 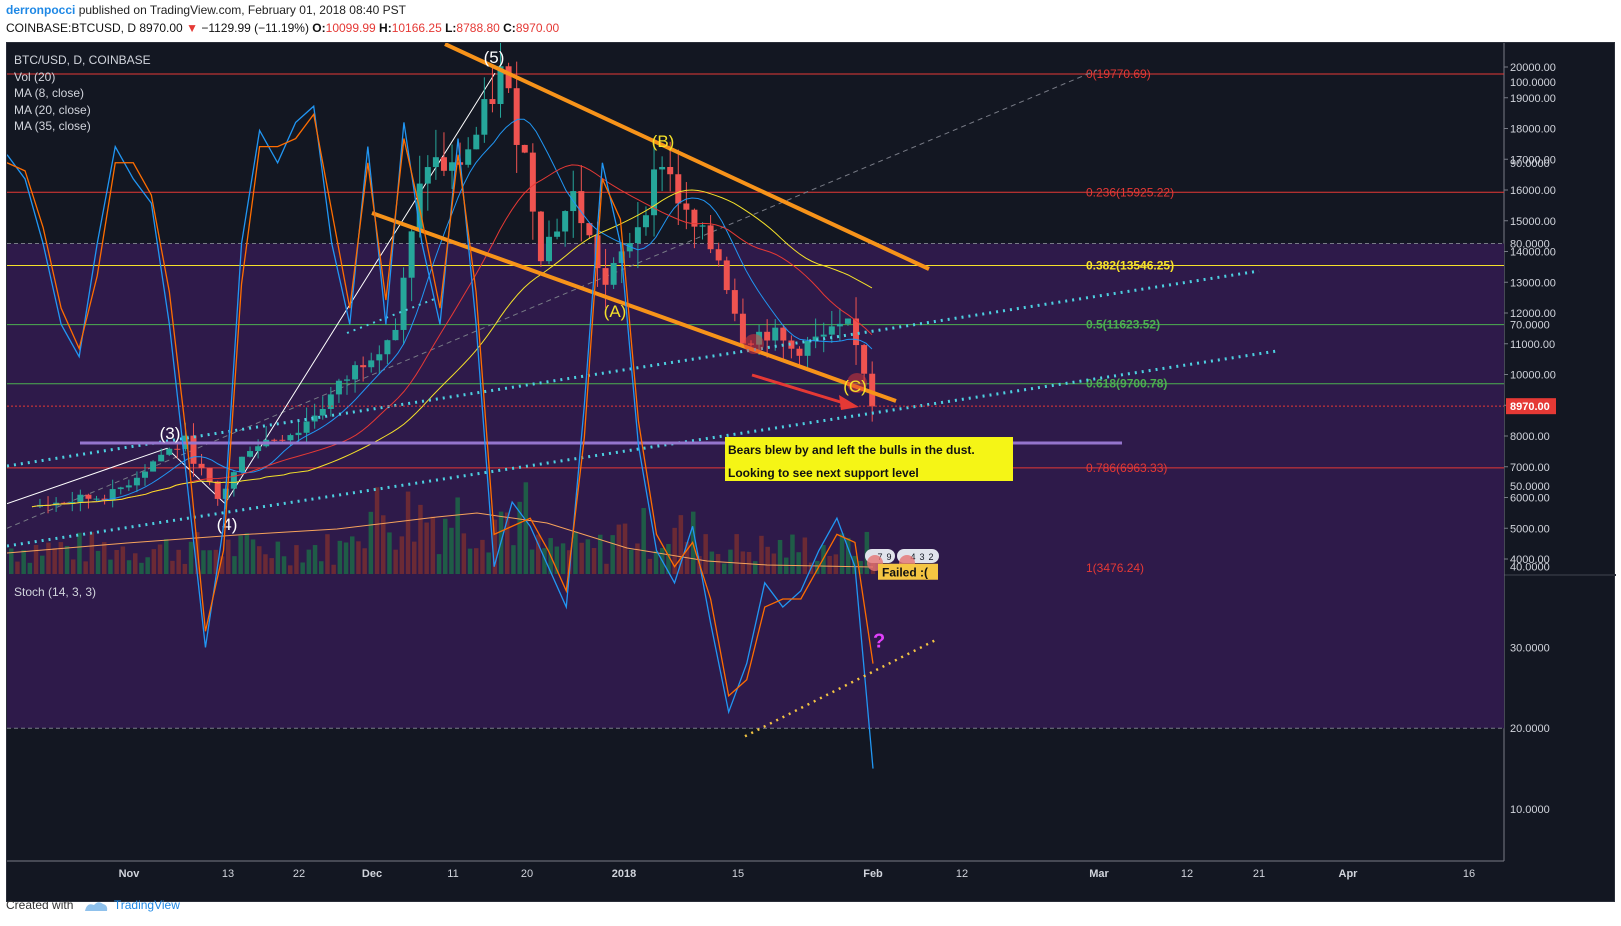 What do you see at coordinates (41, 10) in the screenshot?
I see `author-link: derronpocci` at bounding box center [41, 10].